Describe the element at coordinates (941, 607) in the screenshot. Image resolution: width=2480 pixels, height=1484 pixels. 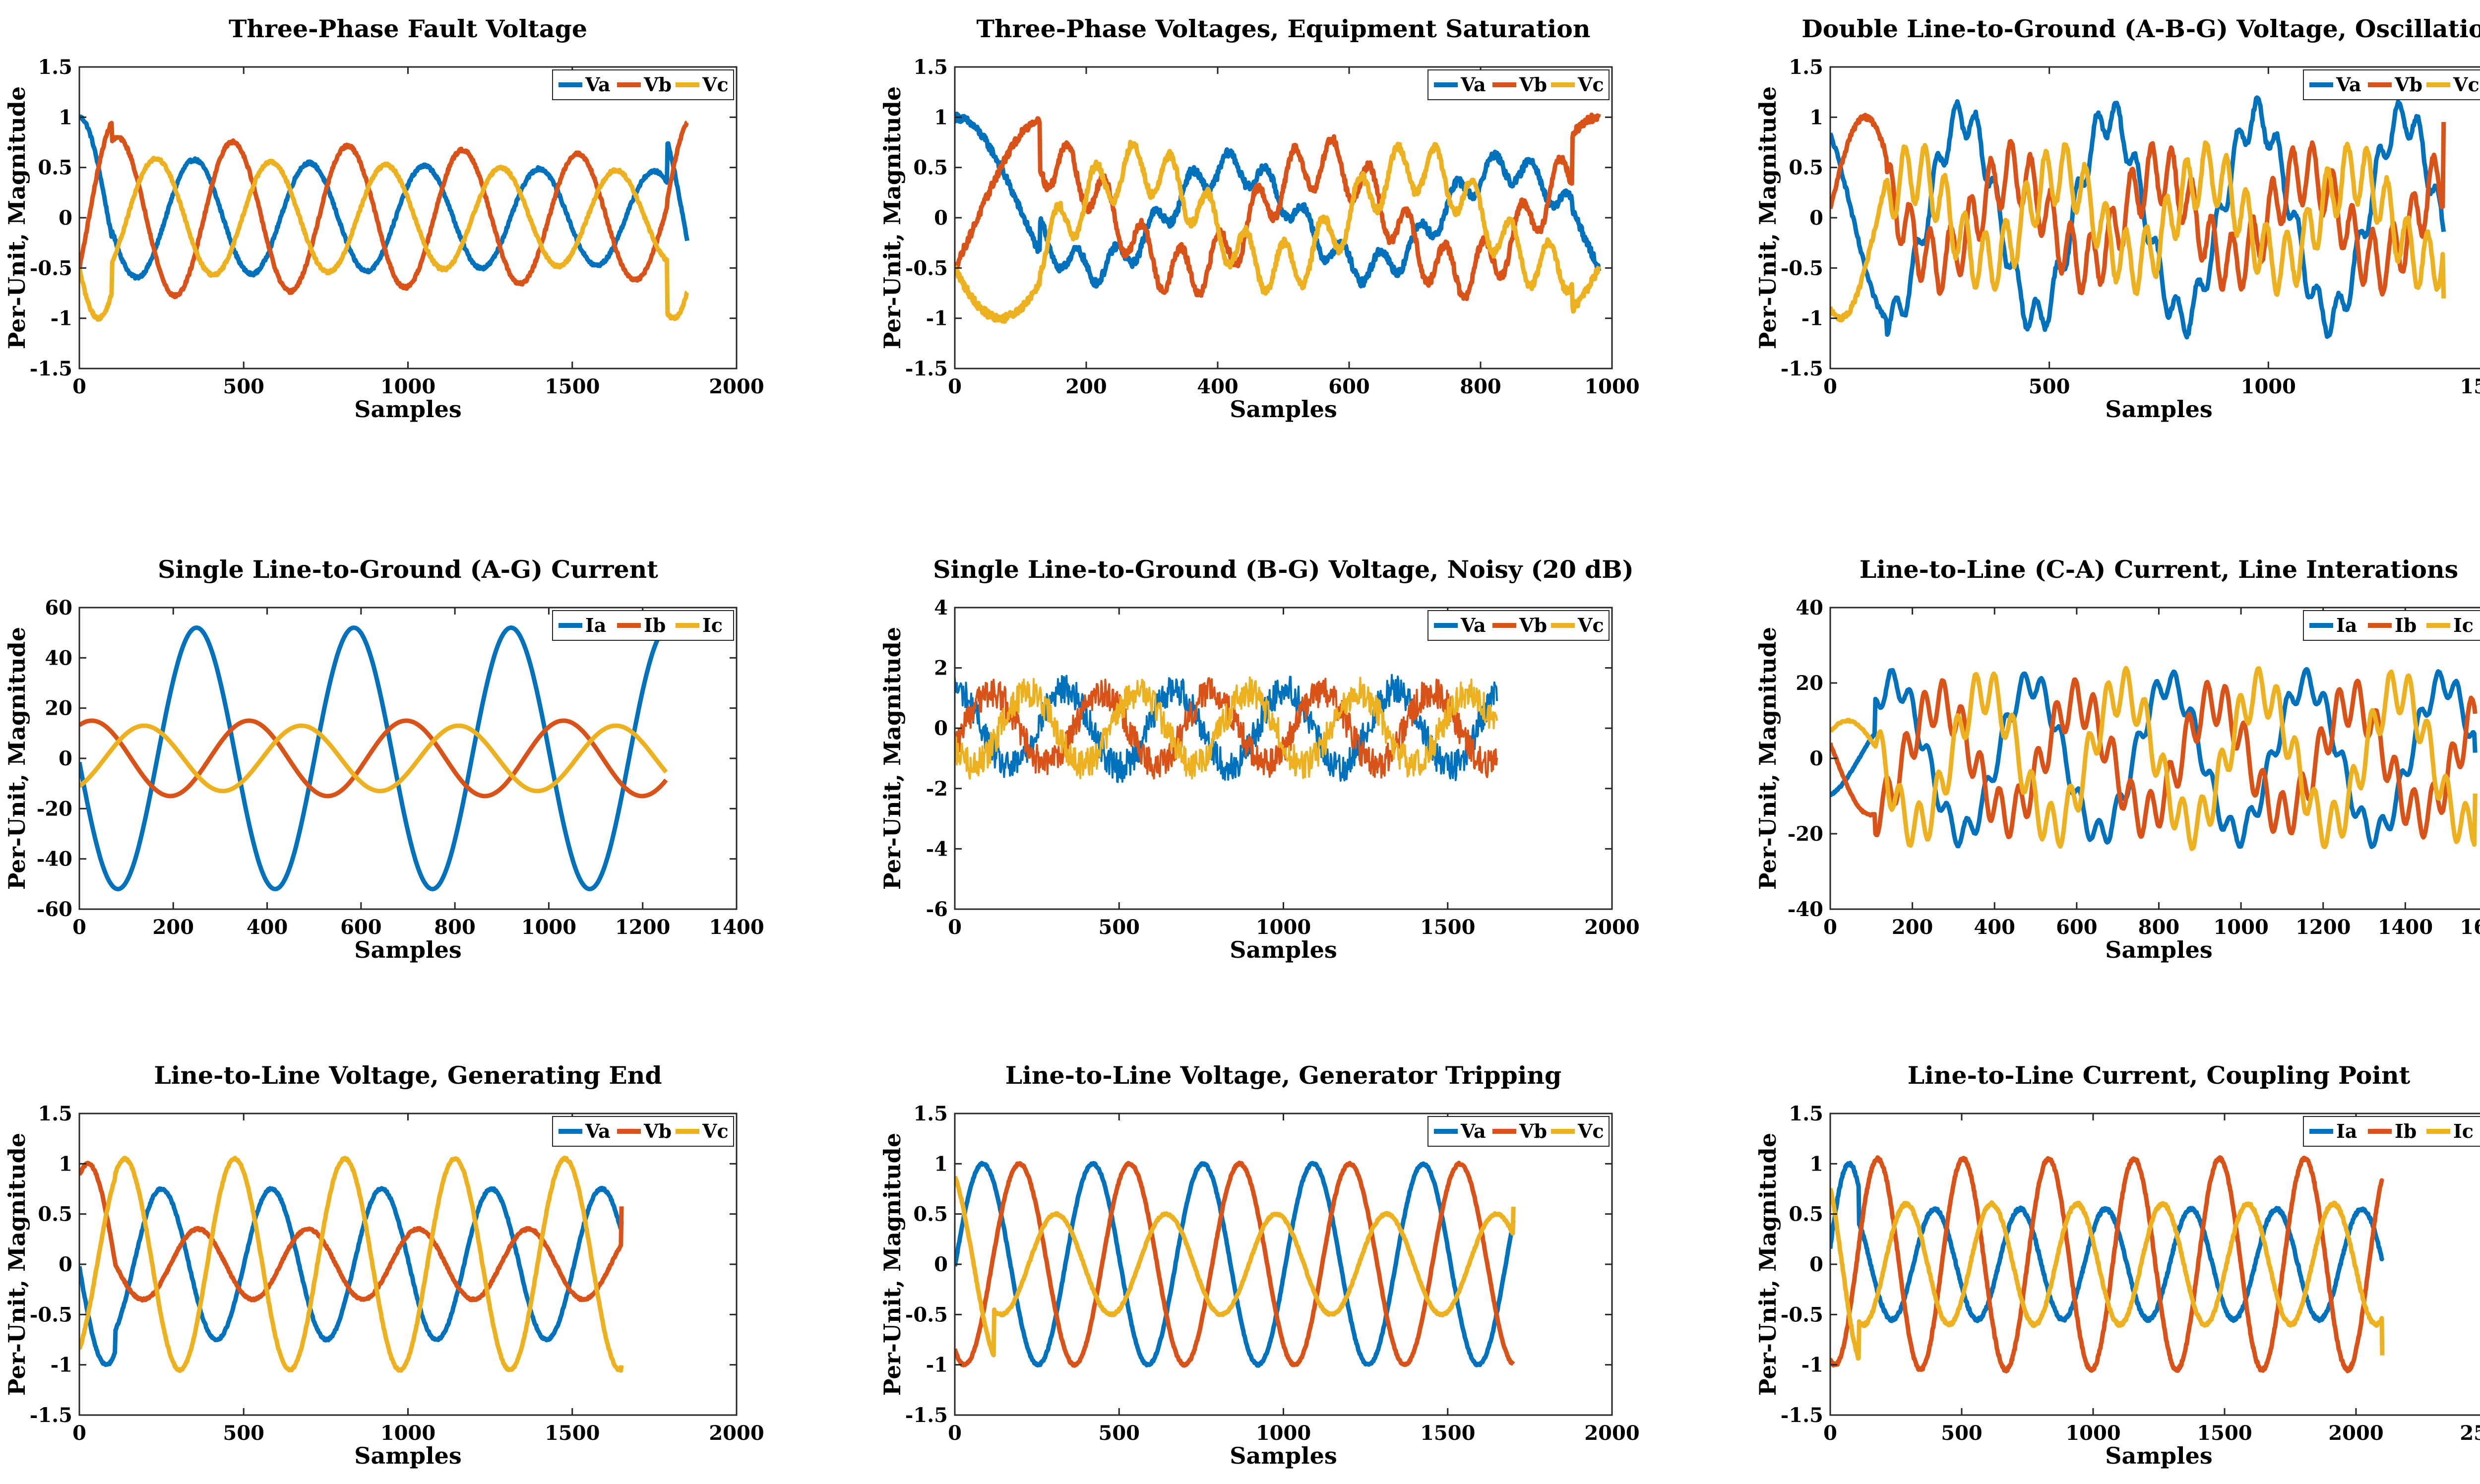
I see `y-tick-label: 4` at that location.